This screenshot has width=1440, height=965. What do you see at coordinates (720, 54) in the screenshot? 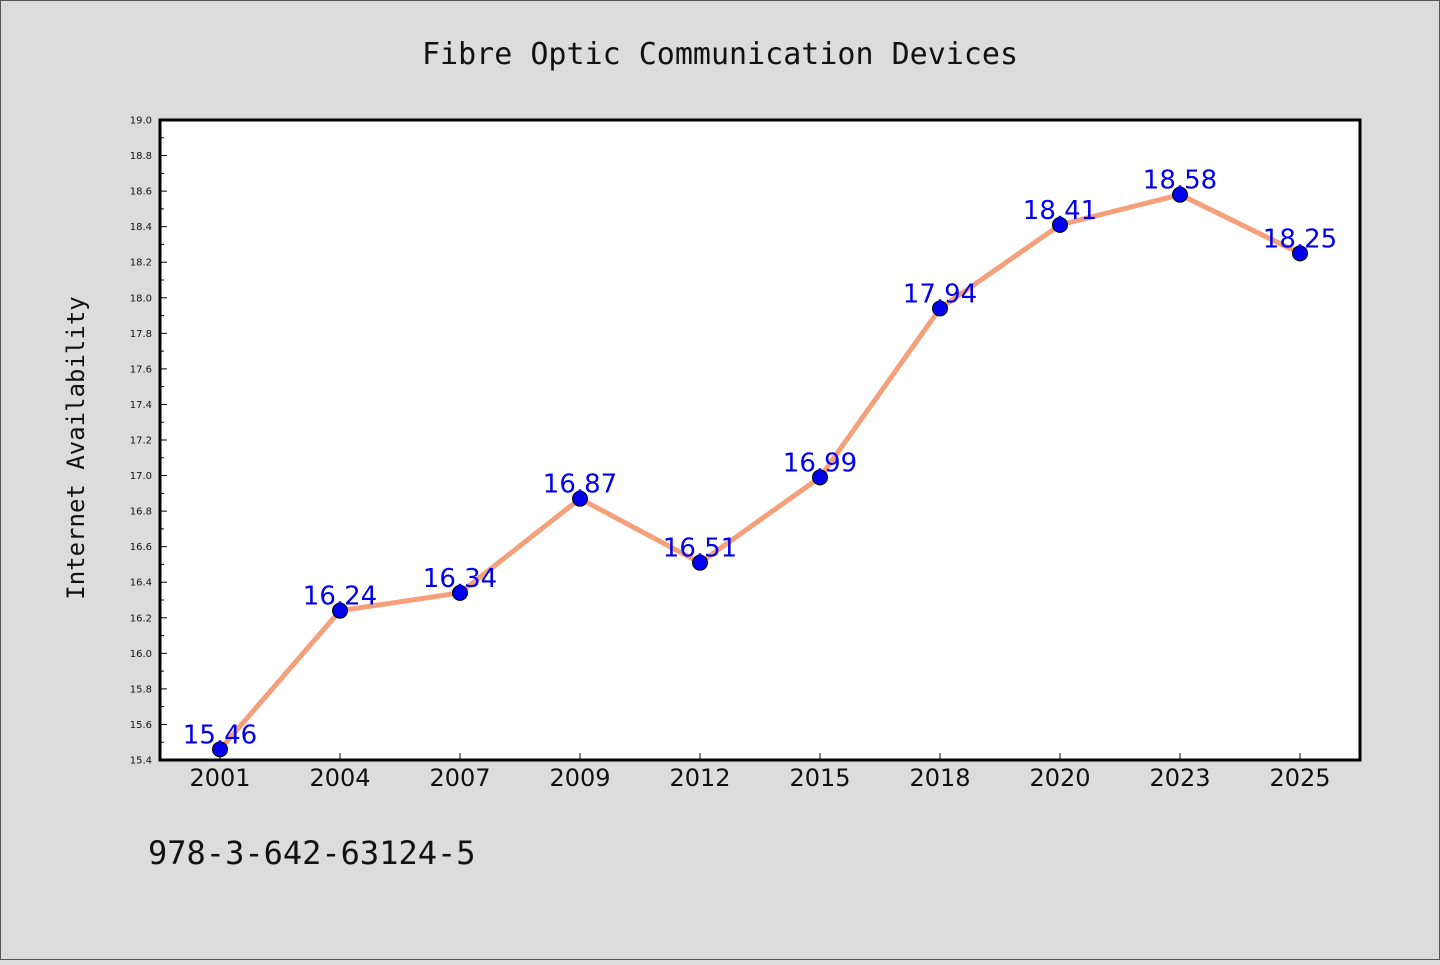
I see `chart-title: Fibre Optic Communication Devices` at bounding box center [720, 54].